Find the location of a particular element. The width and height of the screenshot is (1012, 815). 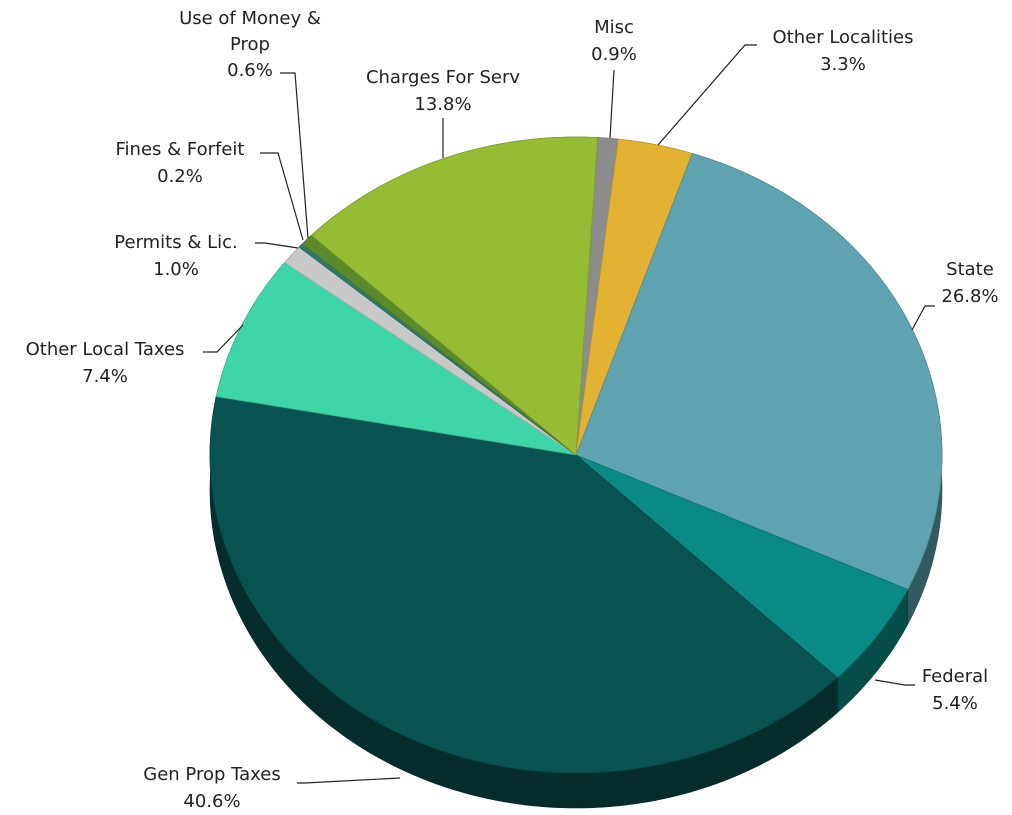

category-name: Other Localities is located at coordinates (843, 37).